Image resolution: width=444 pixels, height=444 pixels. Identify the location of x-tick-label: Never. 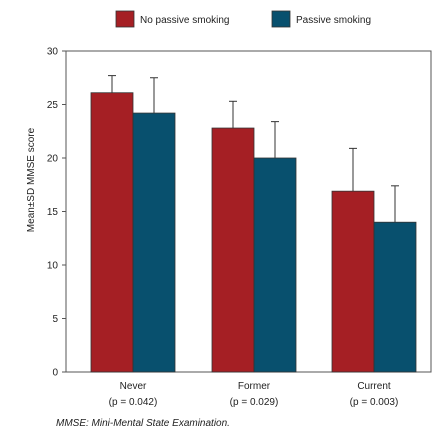
(133, 386).